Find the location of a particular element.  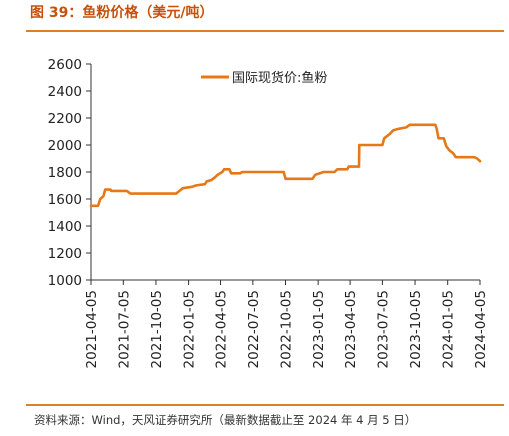

x-tick-label: 2023-07-05 is located at coordinates (383, 329).